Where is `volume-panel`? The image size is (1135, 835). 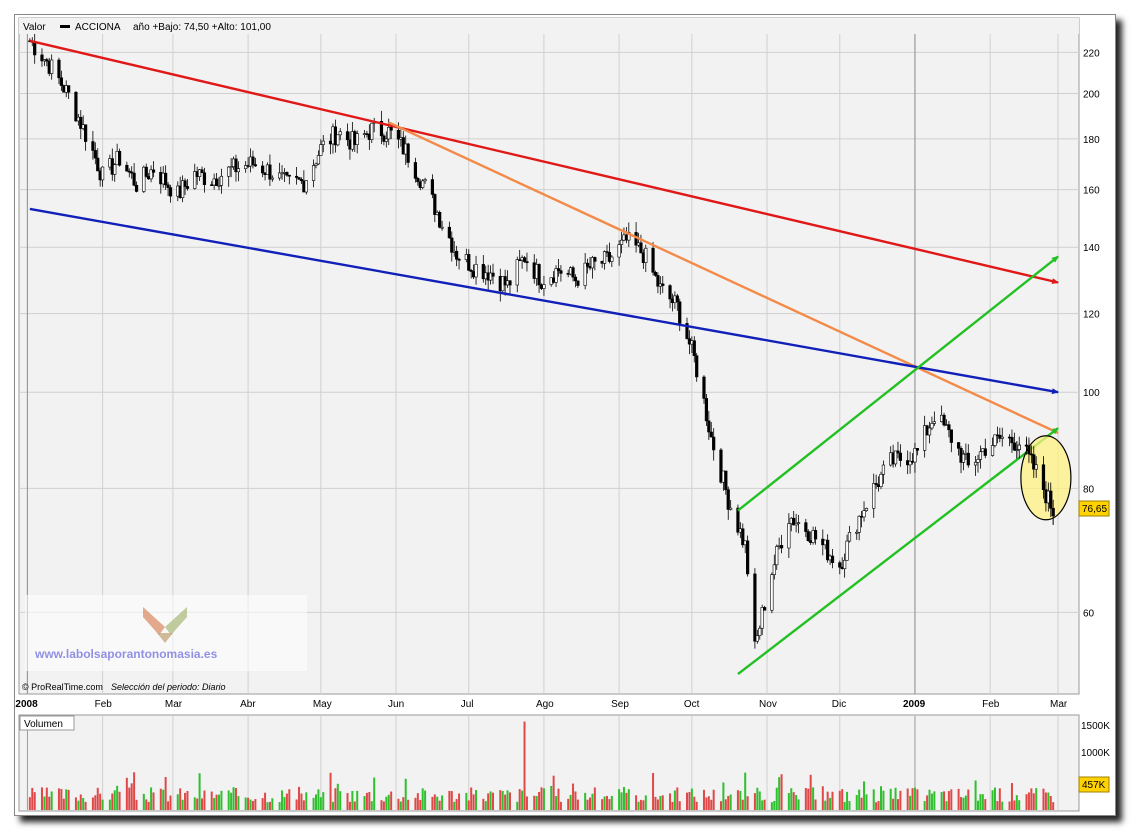
volume-panel is located at coordinates (549, 763).